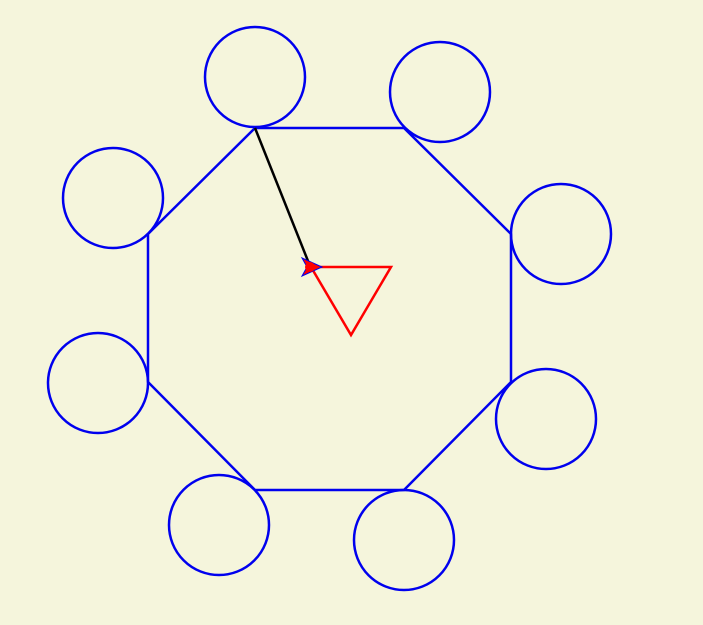 The height and width of the screenshot is (625, 703). I want to click on red-triangle, so click(351, 301).